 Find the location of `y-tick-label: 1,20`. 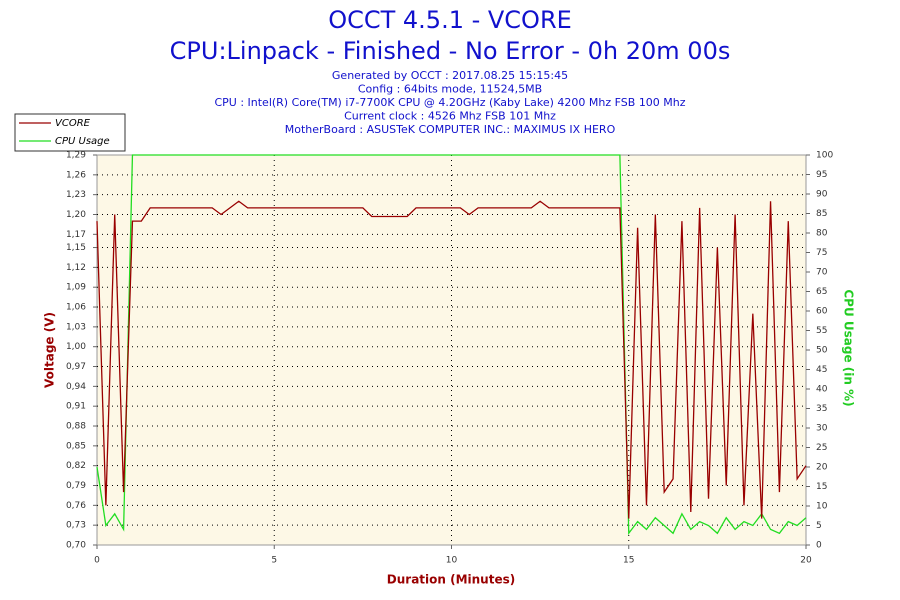

y-tick-label: 1,20 is located at coordinates (76, 215).